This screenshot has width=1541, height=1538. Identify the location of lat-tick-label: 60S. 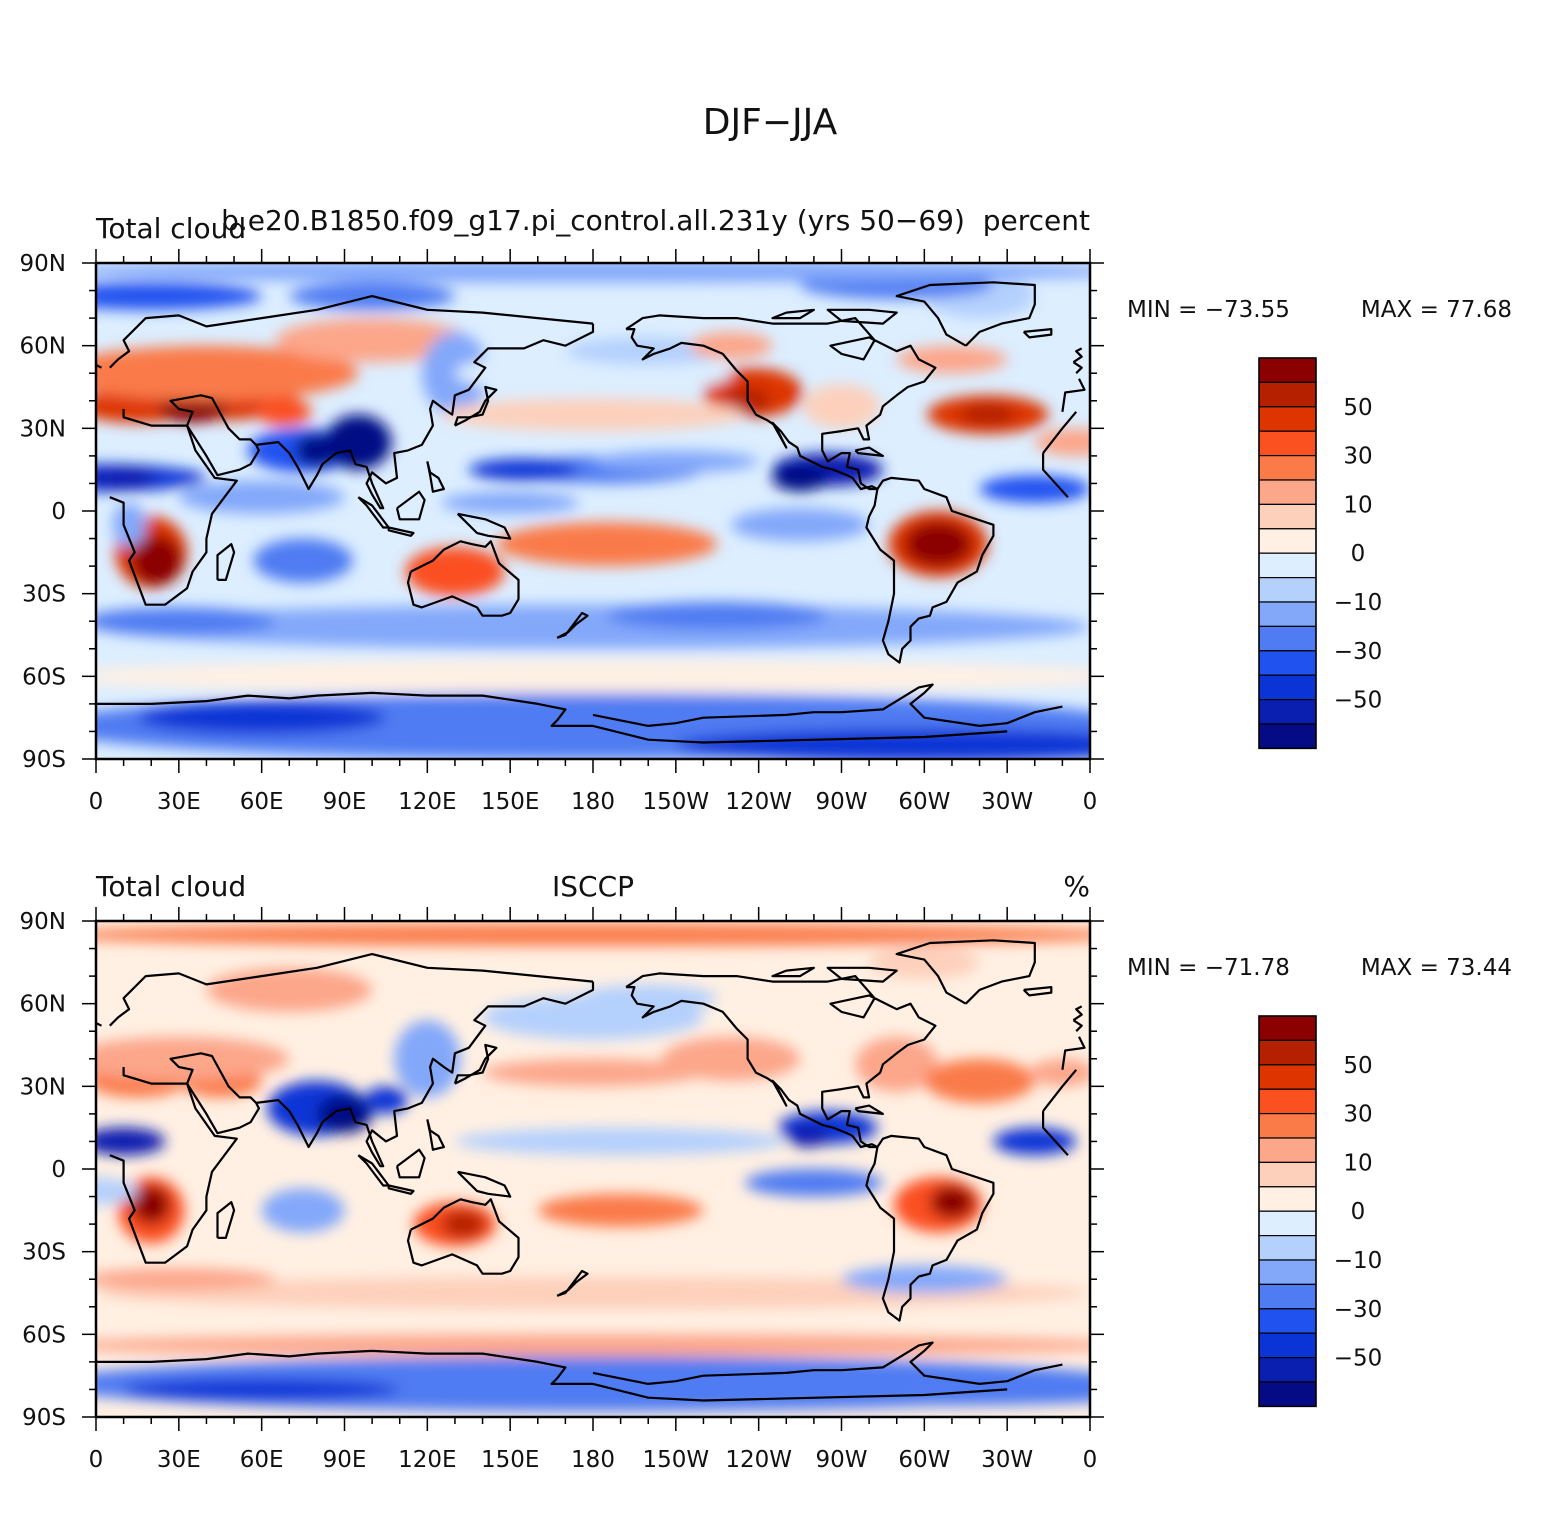
(44, 677).